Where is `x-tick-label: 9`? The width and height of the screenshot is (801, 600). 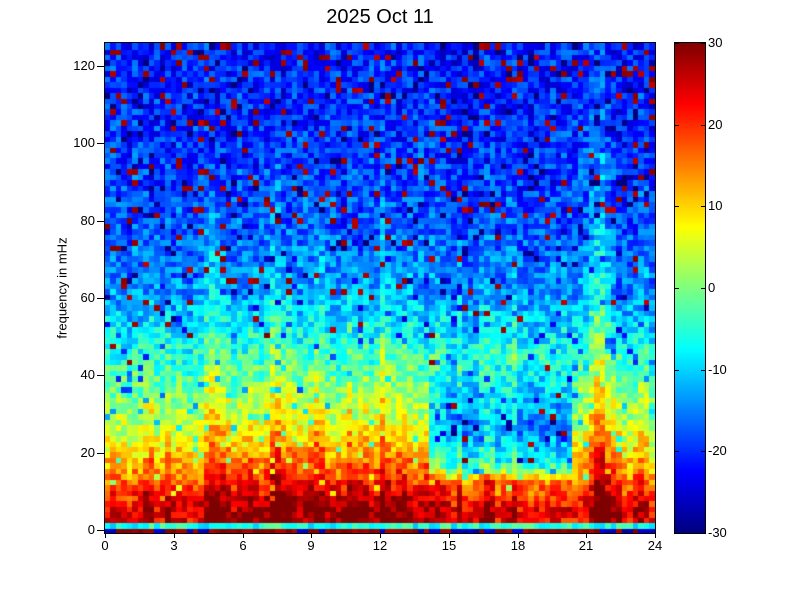 x-tick-label: 9 is located at coordinates (311, 545).